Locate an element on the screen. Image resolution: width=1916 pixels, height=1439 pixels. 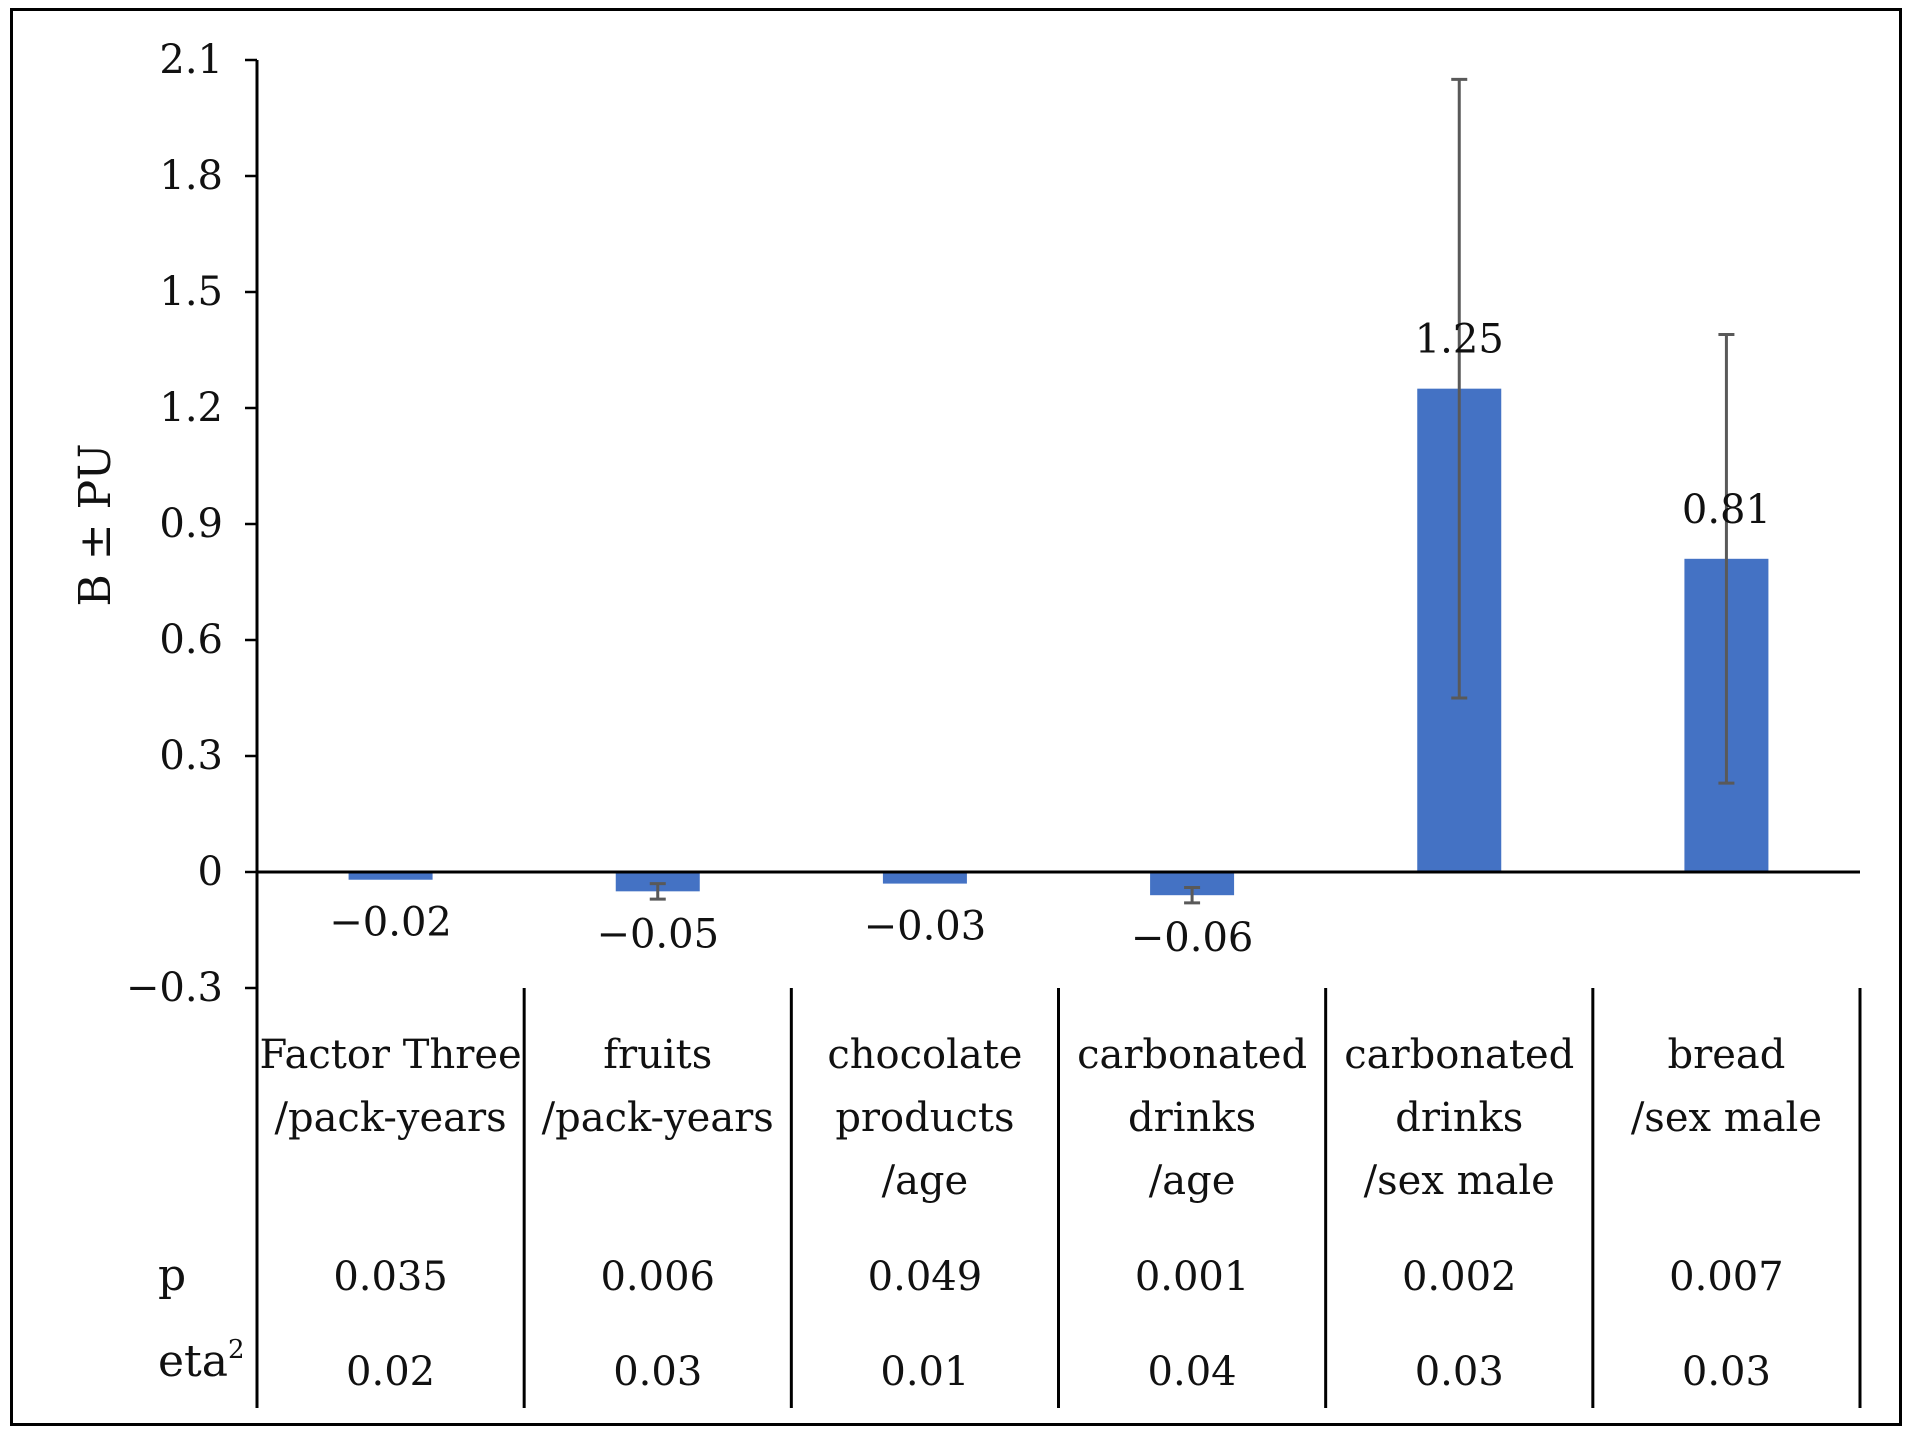
y-tick-label: 0.6 is located at coordinates (191, 640).